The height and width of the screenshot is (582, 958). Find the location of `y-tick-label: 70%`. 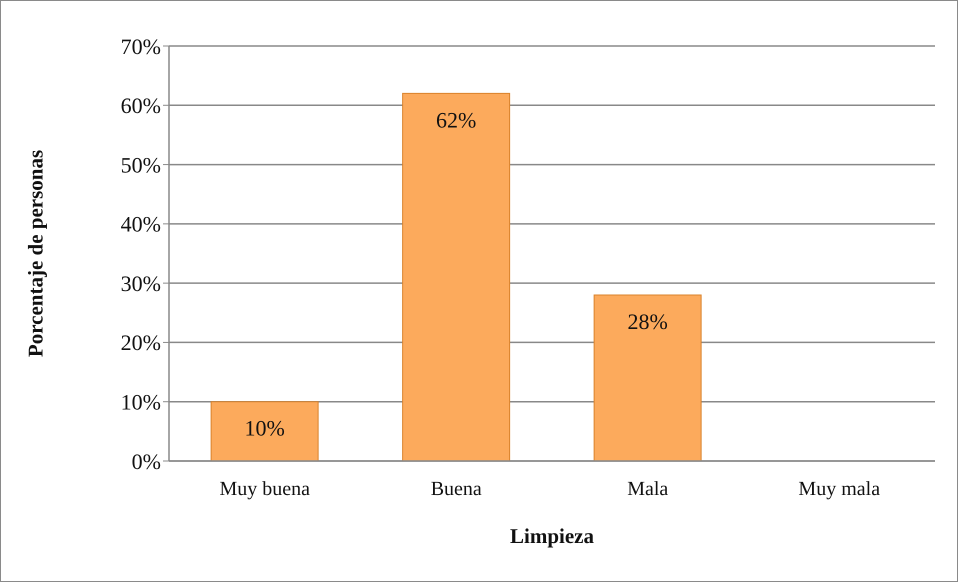

y-tick-label: 70% is located at coordinates (140, 46).